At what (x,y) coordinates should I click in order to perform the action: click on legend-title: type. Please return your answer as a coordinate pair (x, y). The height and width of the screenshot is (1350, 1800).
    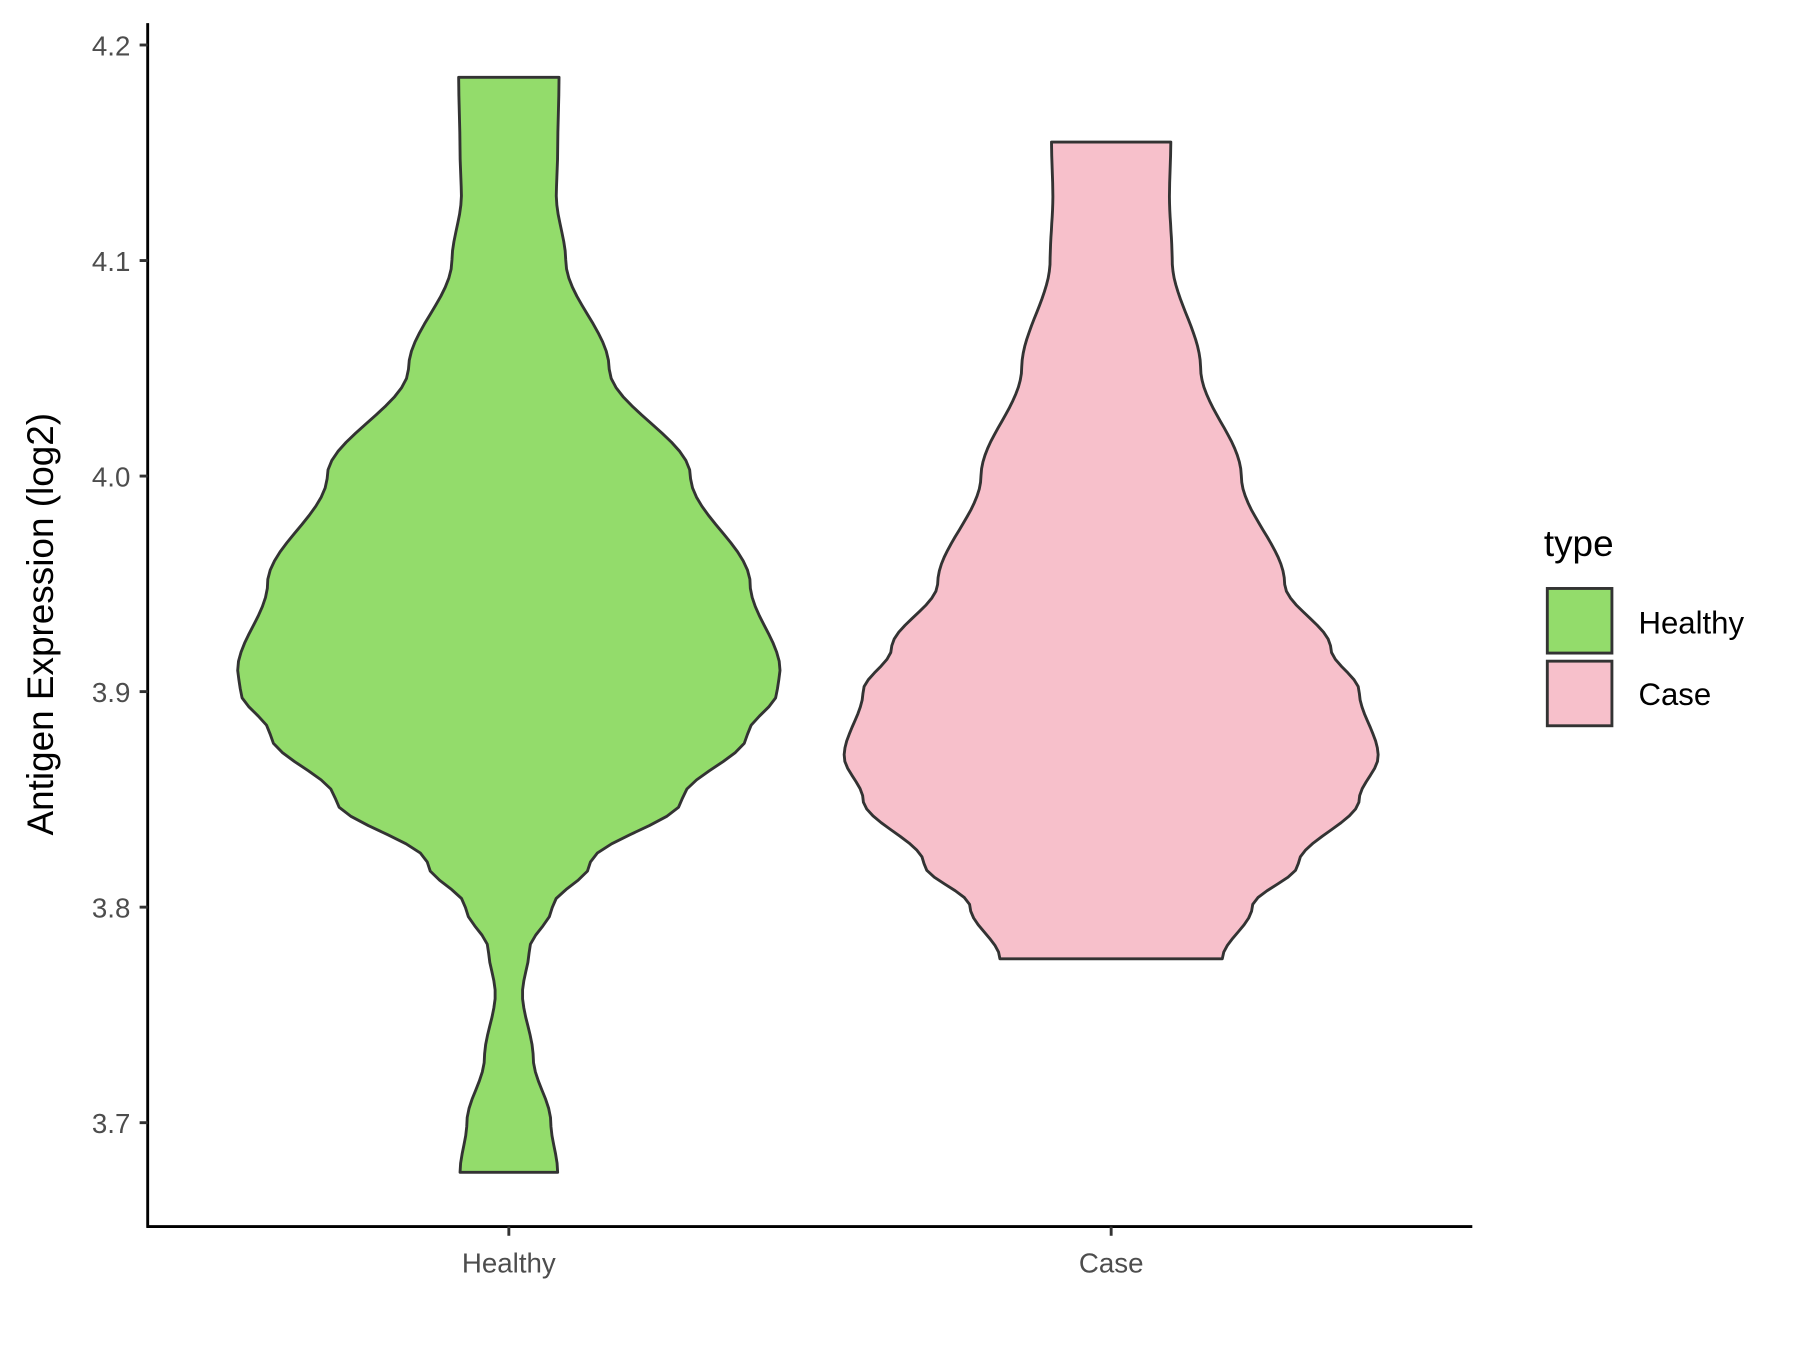
    Looking at the image, I should click on (1579, 543).